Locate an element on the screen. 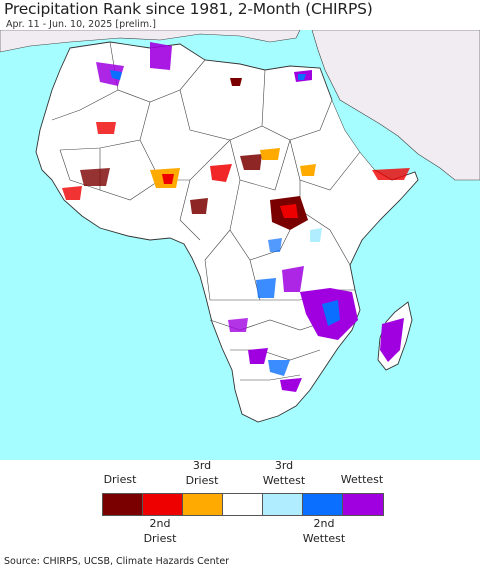 This screenshot has height=569, width=480. swatch-2nd-wettest is located at coordinates (323, 504).